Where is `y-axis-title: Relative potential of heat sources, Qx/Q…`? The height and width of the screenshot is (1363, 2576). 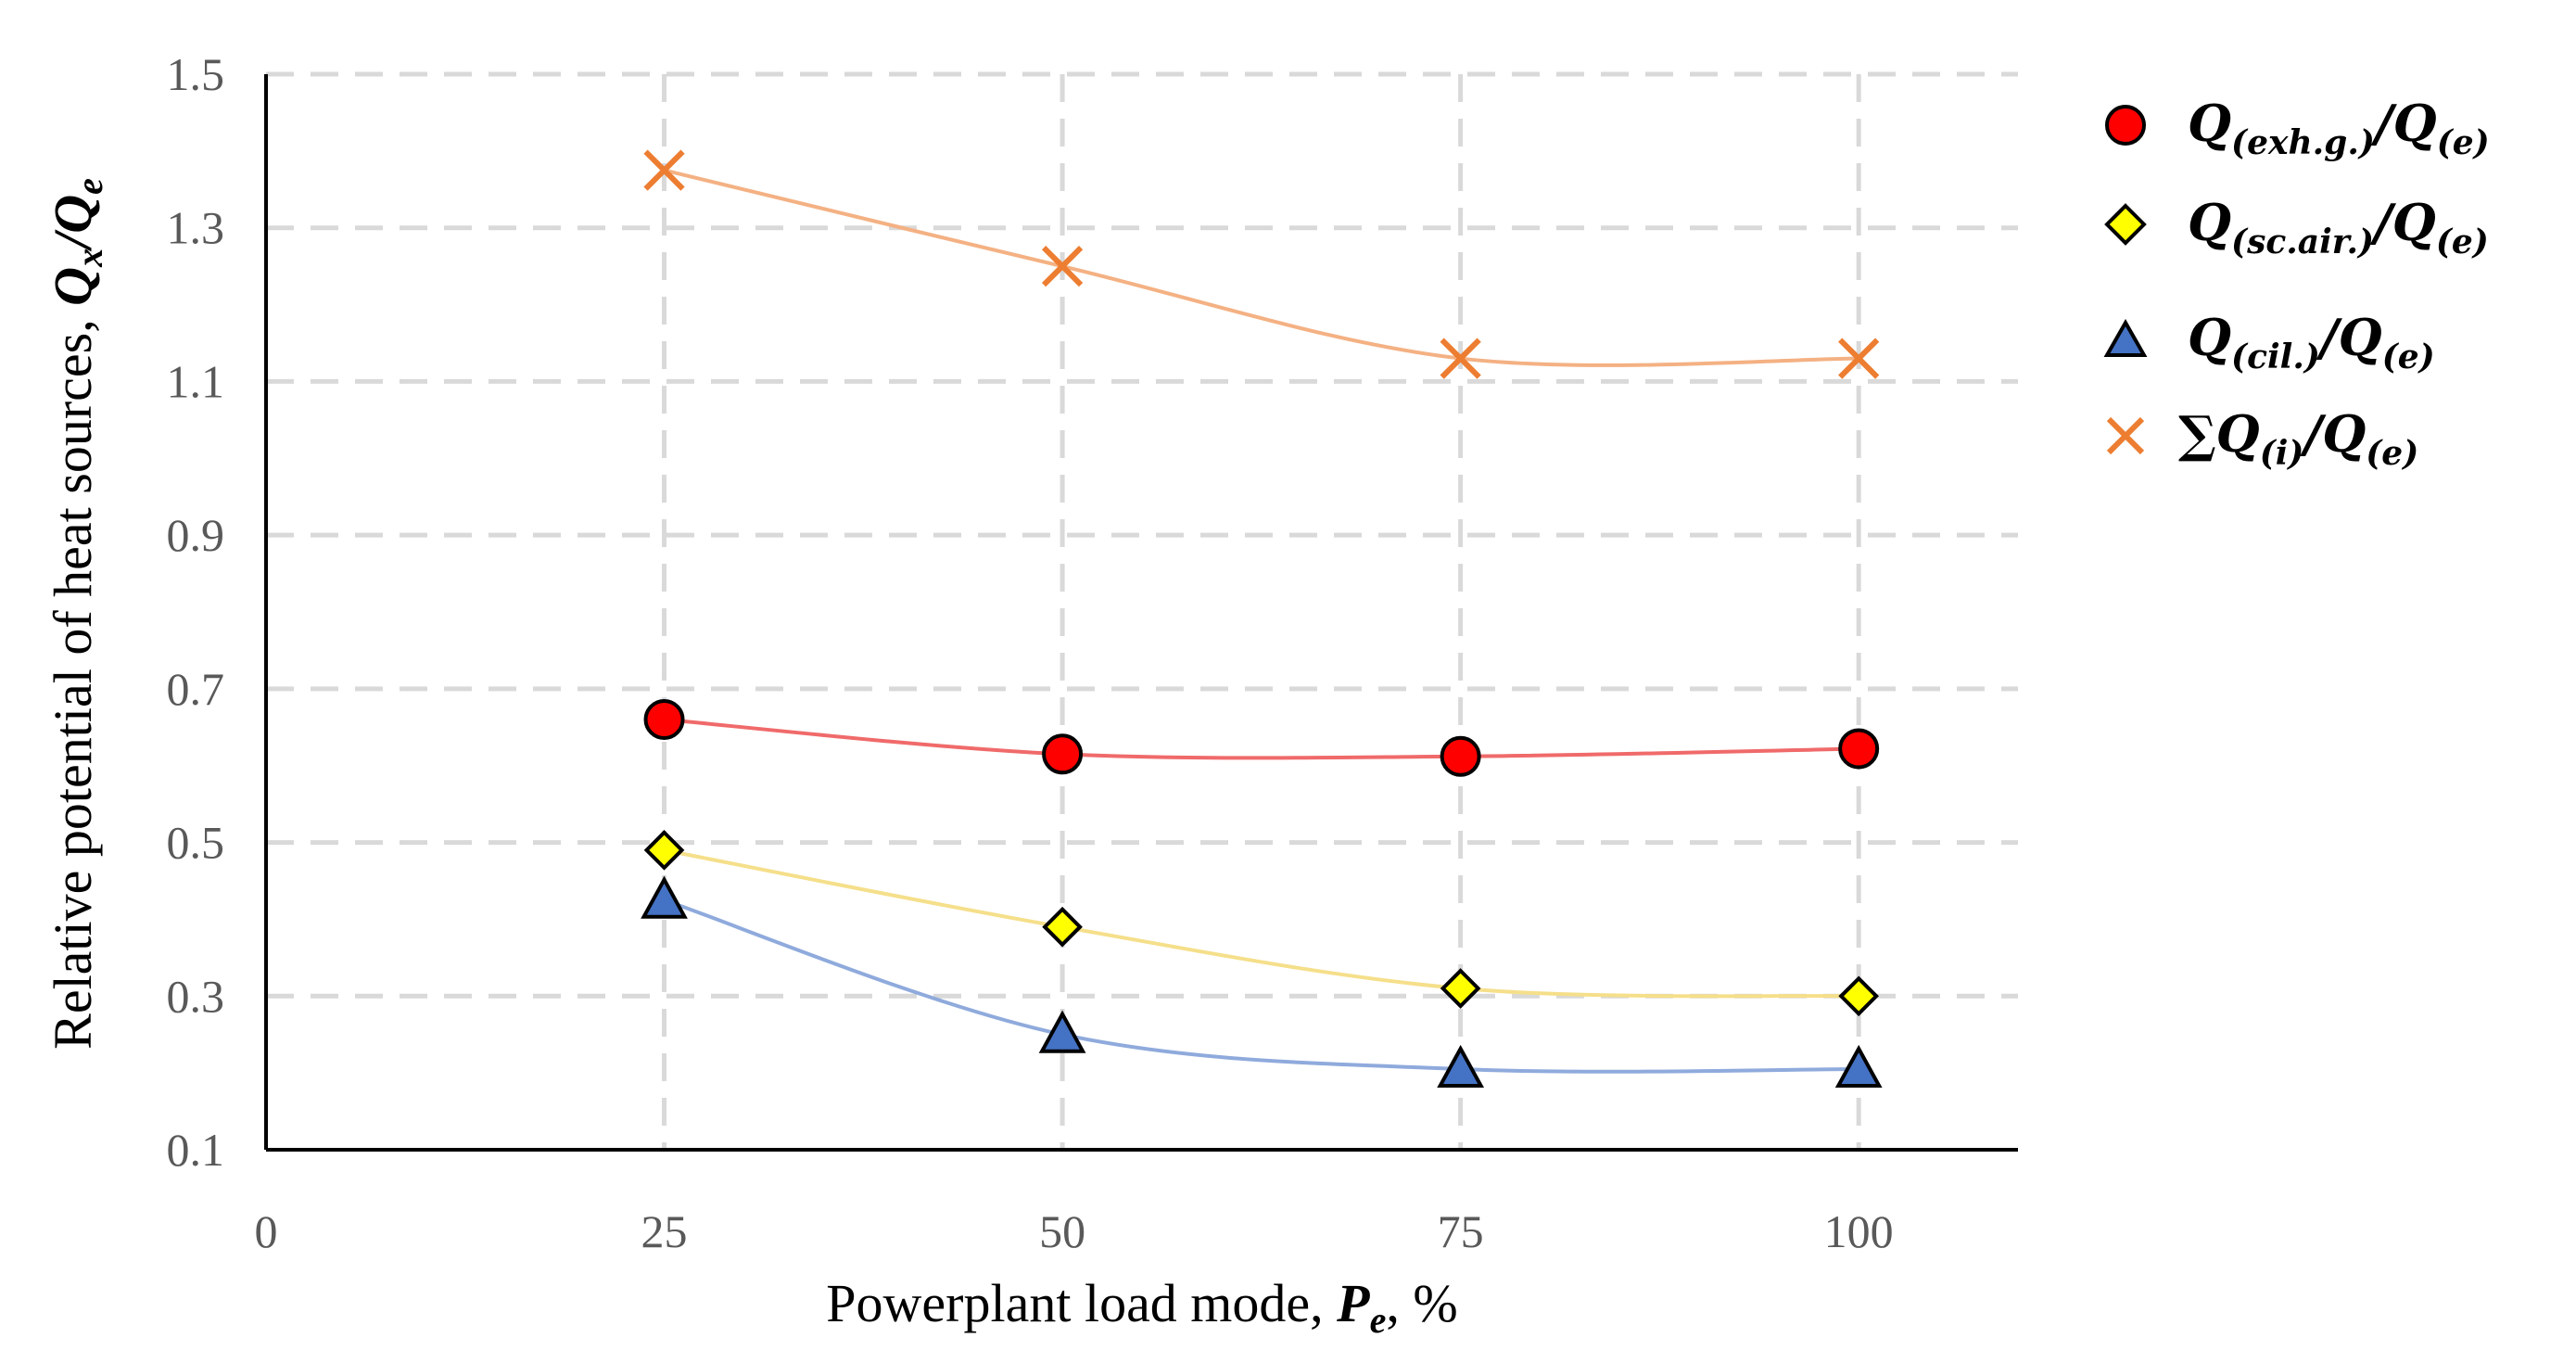
y-axis-title: Relative potential of heat sources, Qx/Q… is located at coordinates (77, 614).